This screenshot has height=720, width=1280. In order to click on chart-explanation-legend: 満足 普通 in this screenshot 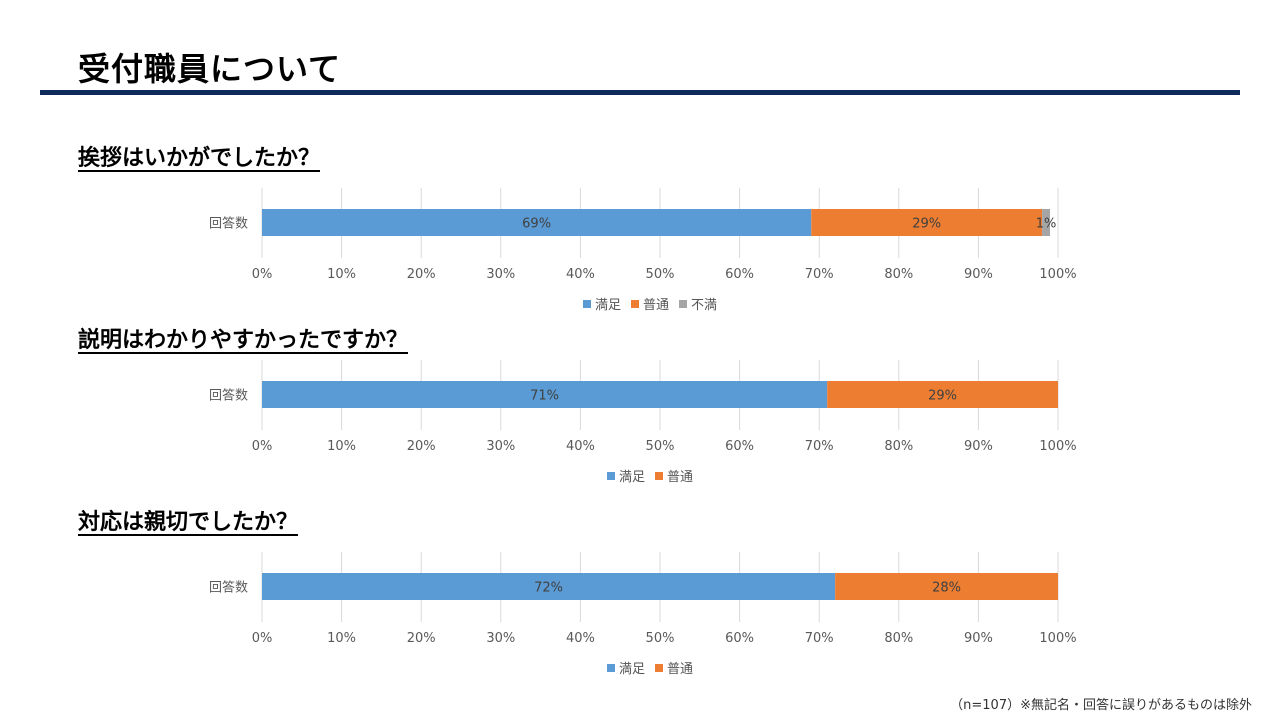, I will do `click(650, 475)`.